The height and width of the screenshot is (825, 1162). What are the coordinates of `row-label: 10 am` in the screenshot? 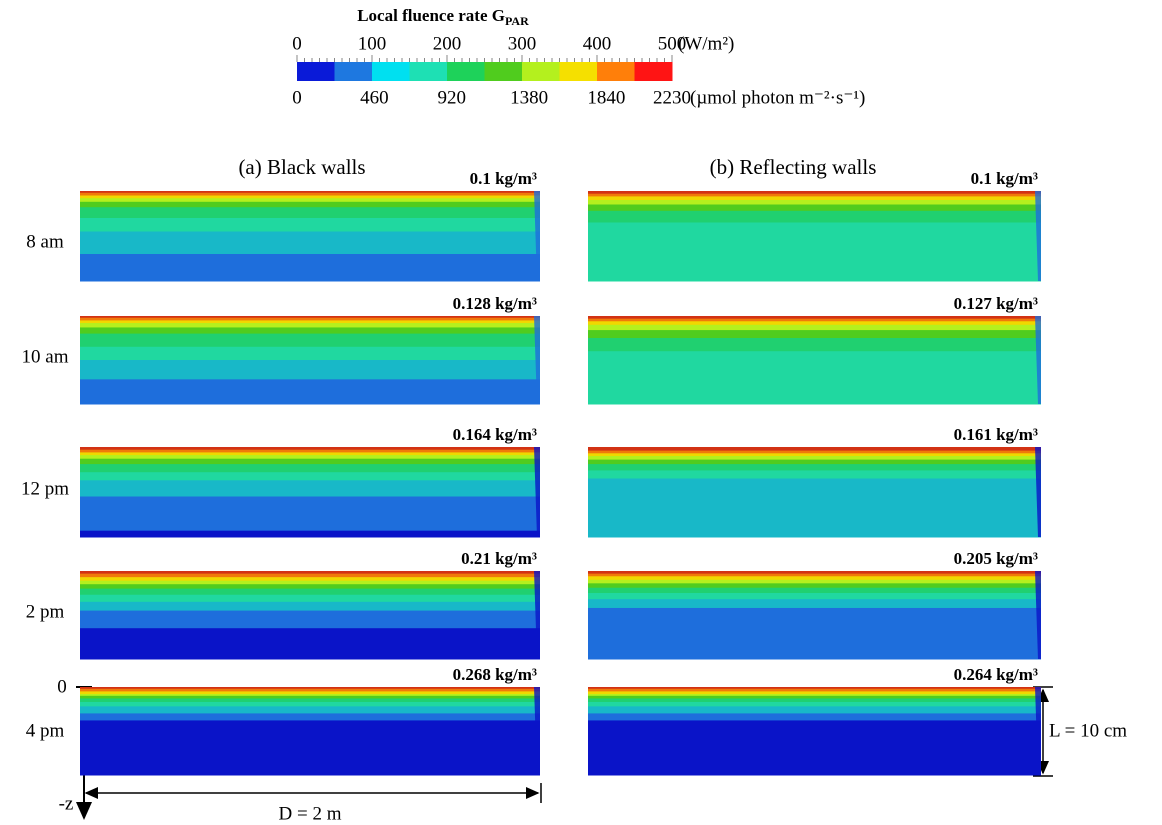 It's located at (45, 356).